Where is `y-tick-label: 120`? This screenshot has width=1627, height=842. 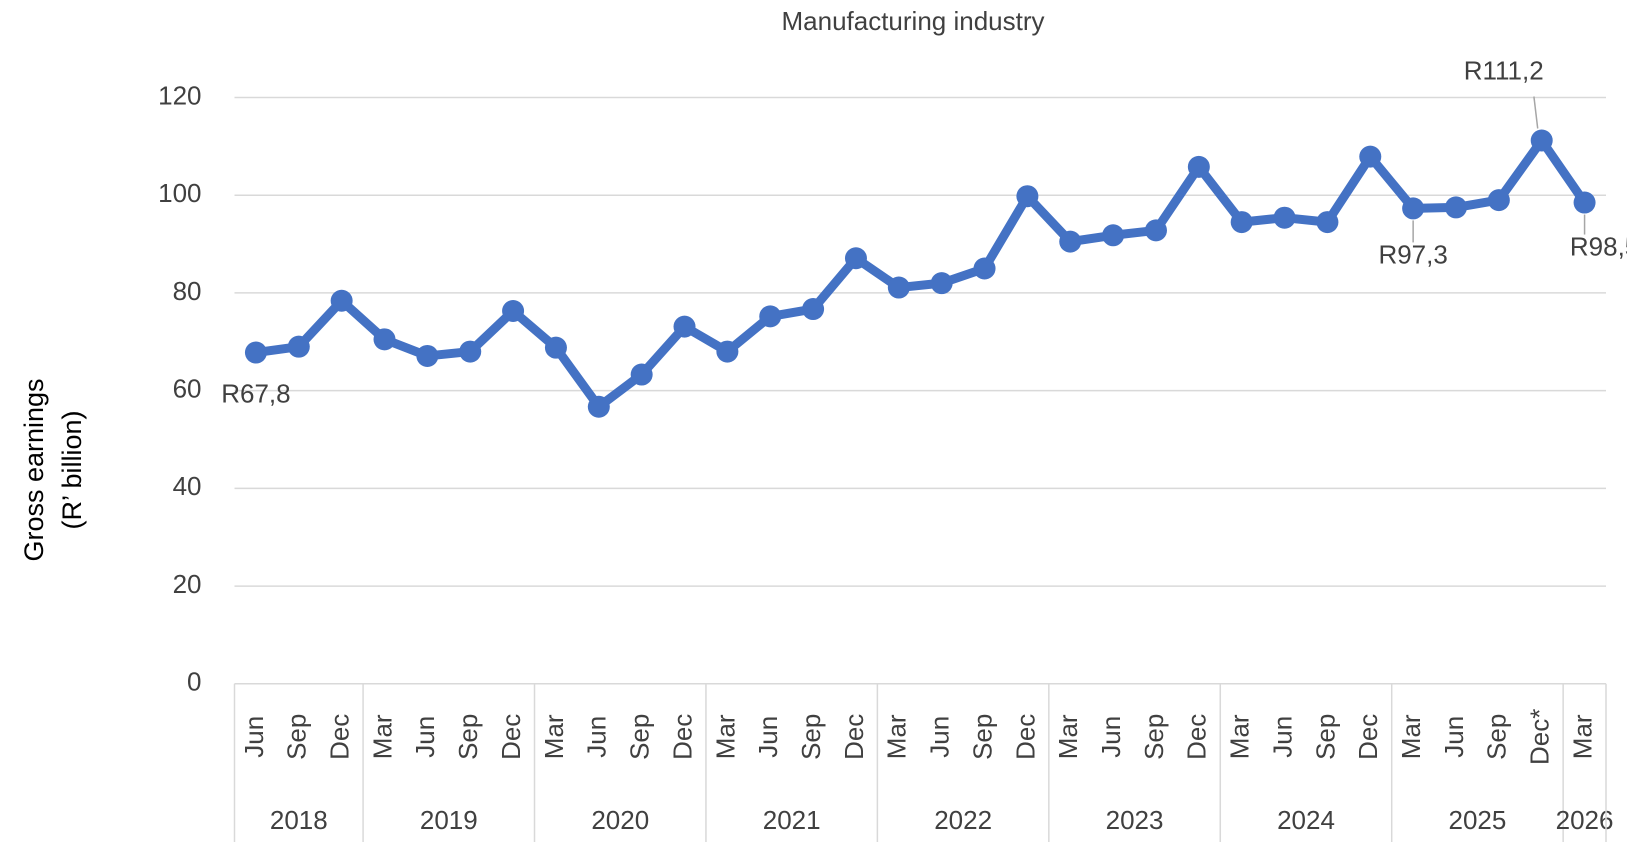
y-tick-label: 120 is located at coordinates (179, 95).